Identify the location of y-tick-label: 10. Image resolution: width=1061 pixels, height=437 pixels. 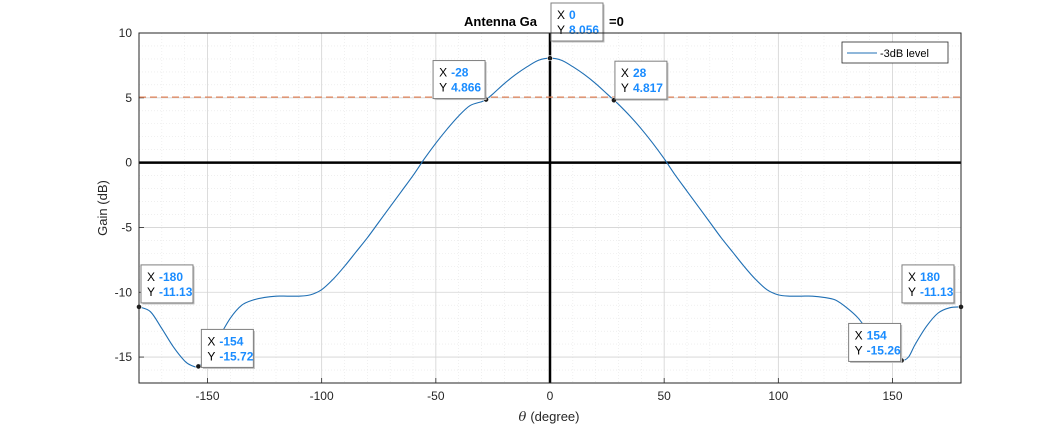
(126, 33).